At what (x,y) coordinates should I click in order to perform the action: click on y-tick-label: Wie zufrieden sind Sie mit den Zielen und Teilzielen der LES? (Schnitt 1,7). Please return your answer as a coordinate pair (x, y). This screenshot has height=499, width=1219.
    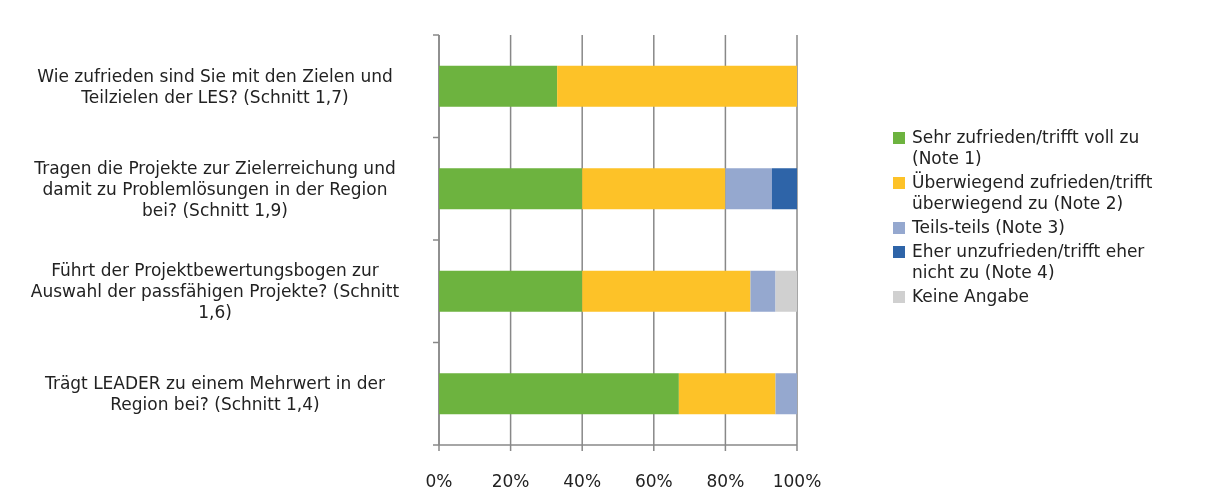
    Looking at the image, I should click on (215, 86).